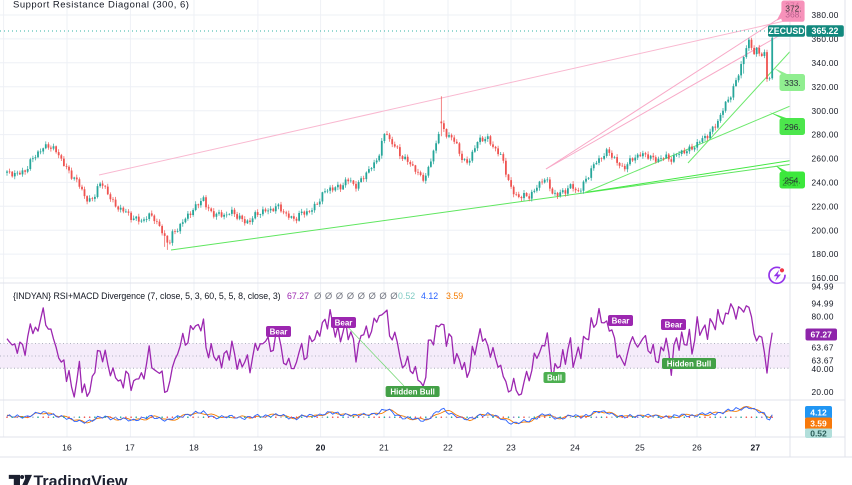 This screenshot has width=852, height=485. Describe the element at coordinates (755, 448) in the screenshot. I see `svg-text: 27` at that location.